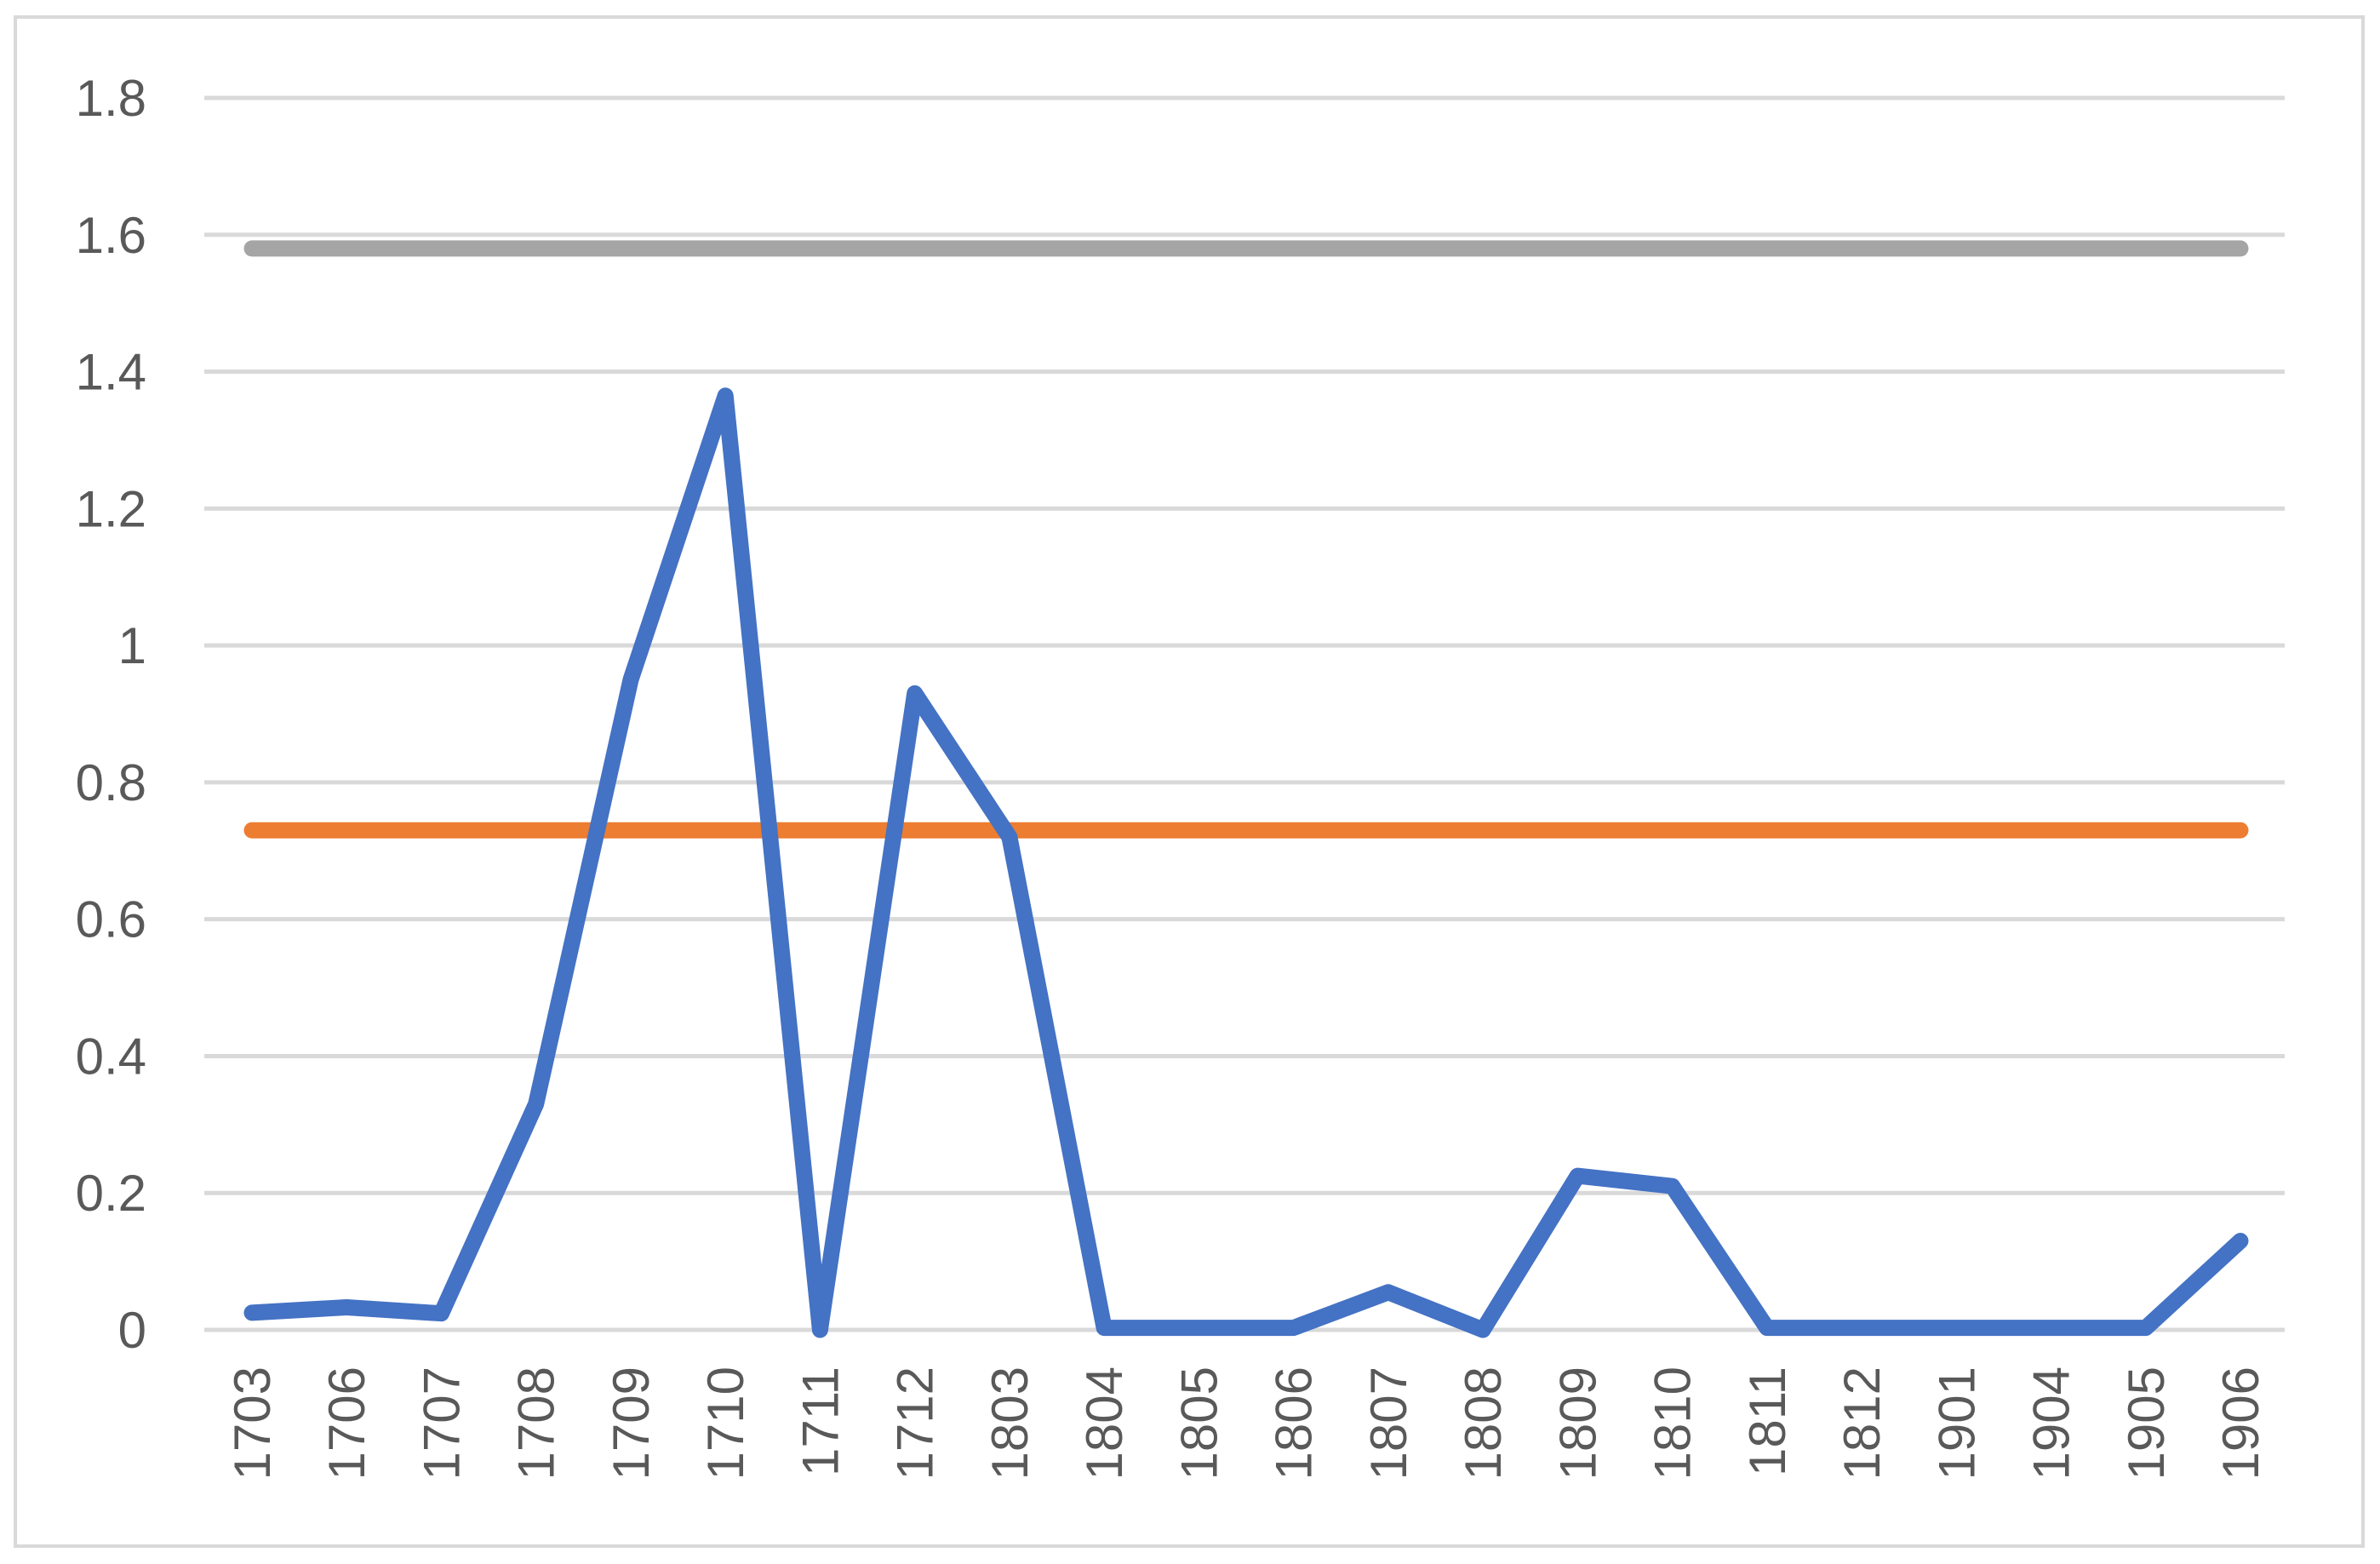 Image resolution: width=2380 pixels, height=1564 pixels. What do you see at coordinates (2051, 1423) in the screenshot?
I see `x-tick-label: 1904` at bounding box center [2051, 1423].